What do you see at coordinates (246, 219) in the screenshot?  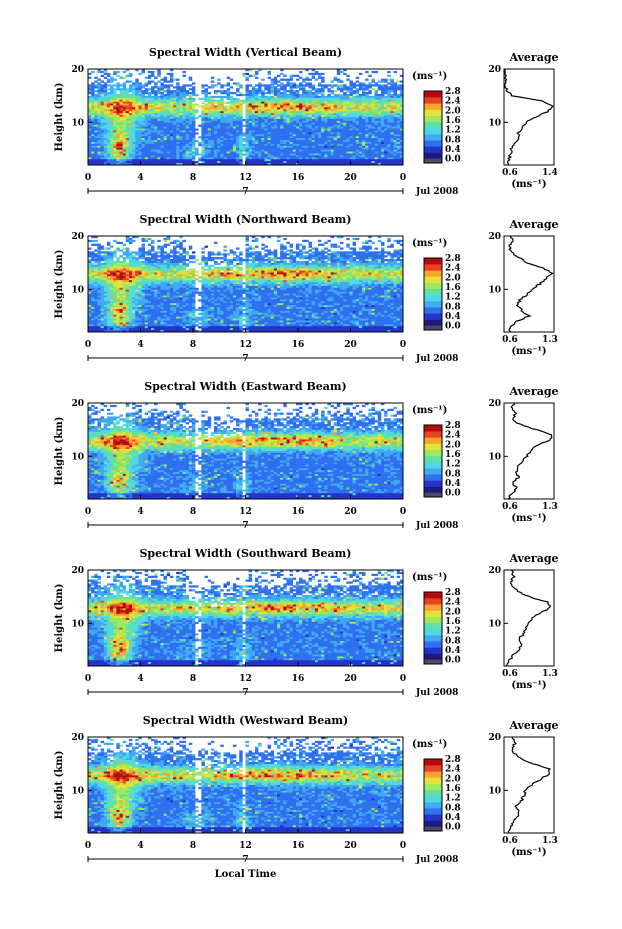 I see `panel-title: Spectral Width (Northward Beam)` at bounding box center [246, 219].